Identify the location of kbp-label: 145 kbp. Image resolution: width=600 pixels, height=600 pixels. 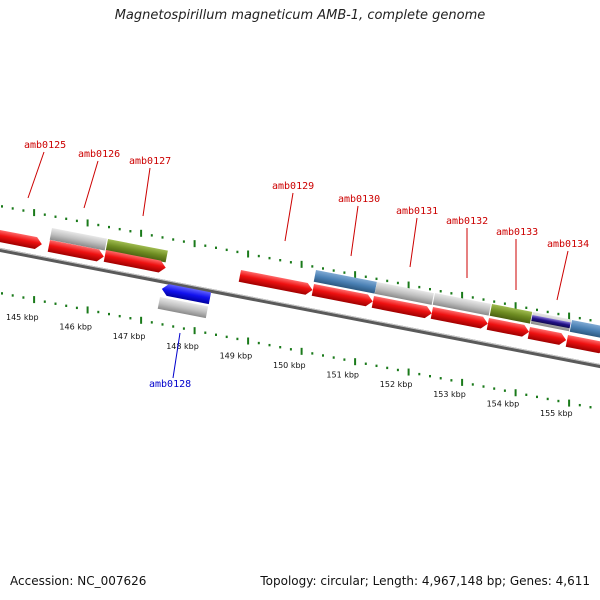
(22, 317).